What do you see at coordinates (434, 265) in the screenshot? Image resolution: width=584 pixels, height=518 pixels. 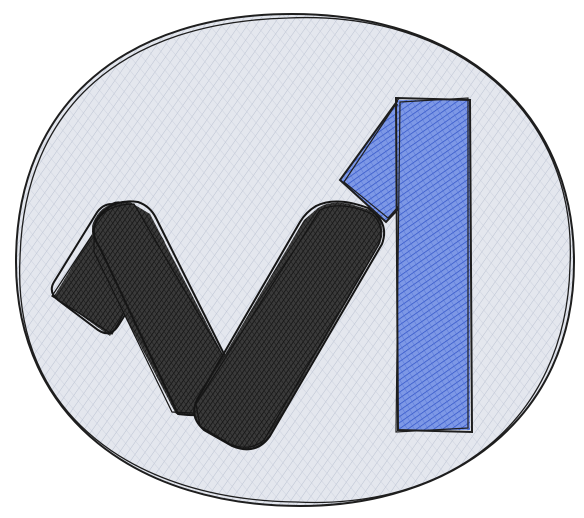 I see `blue-vertical-bar` at bounding box center [434, 265].